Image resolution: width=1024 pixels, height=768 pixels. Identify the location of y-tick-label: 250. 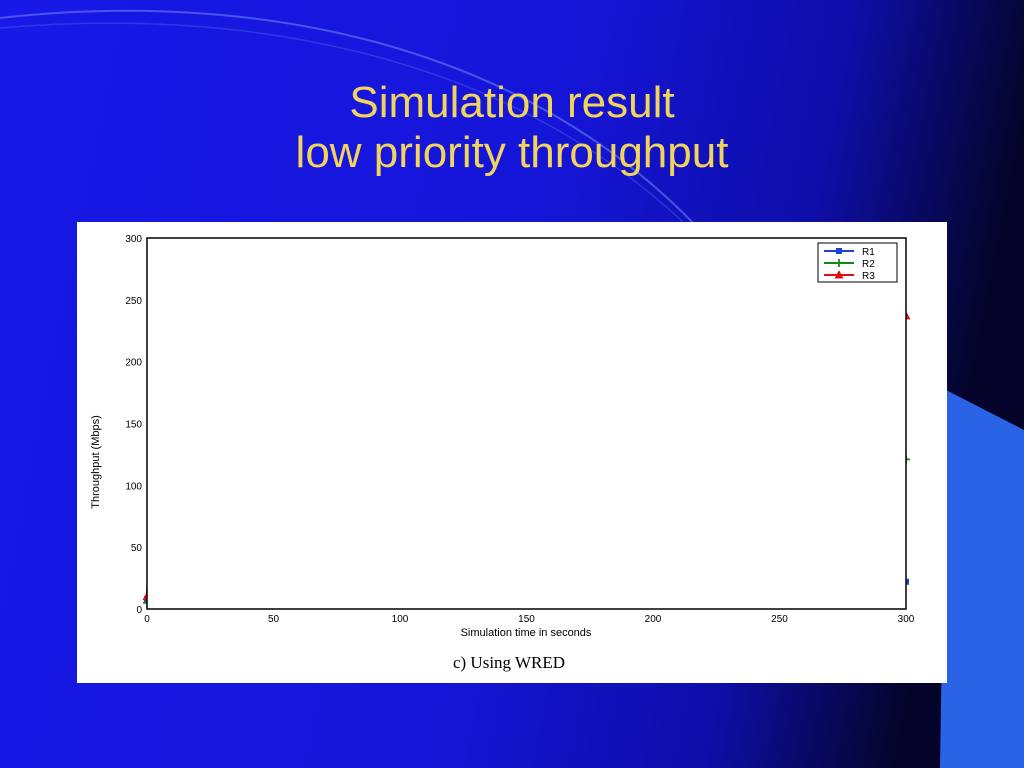
(133, 301).